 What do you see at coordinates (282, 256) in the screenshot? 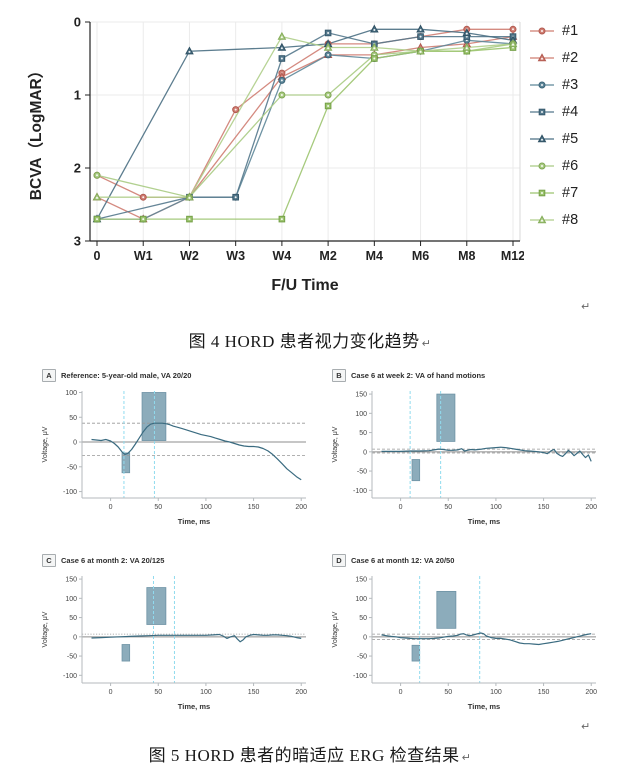
I see `svg-text: W4` at bounding box center [282, 256].